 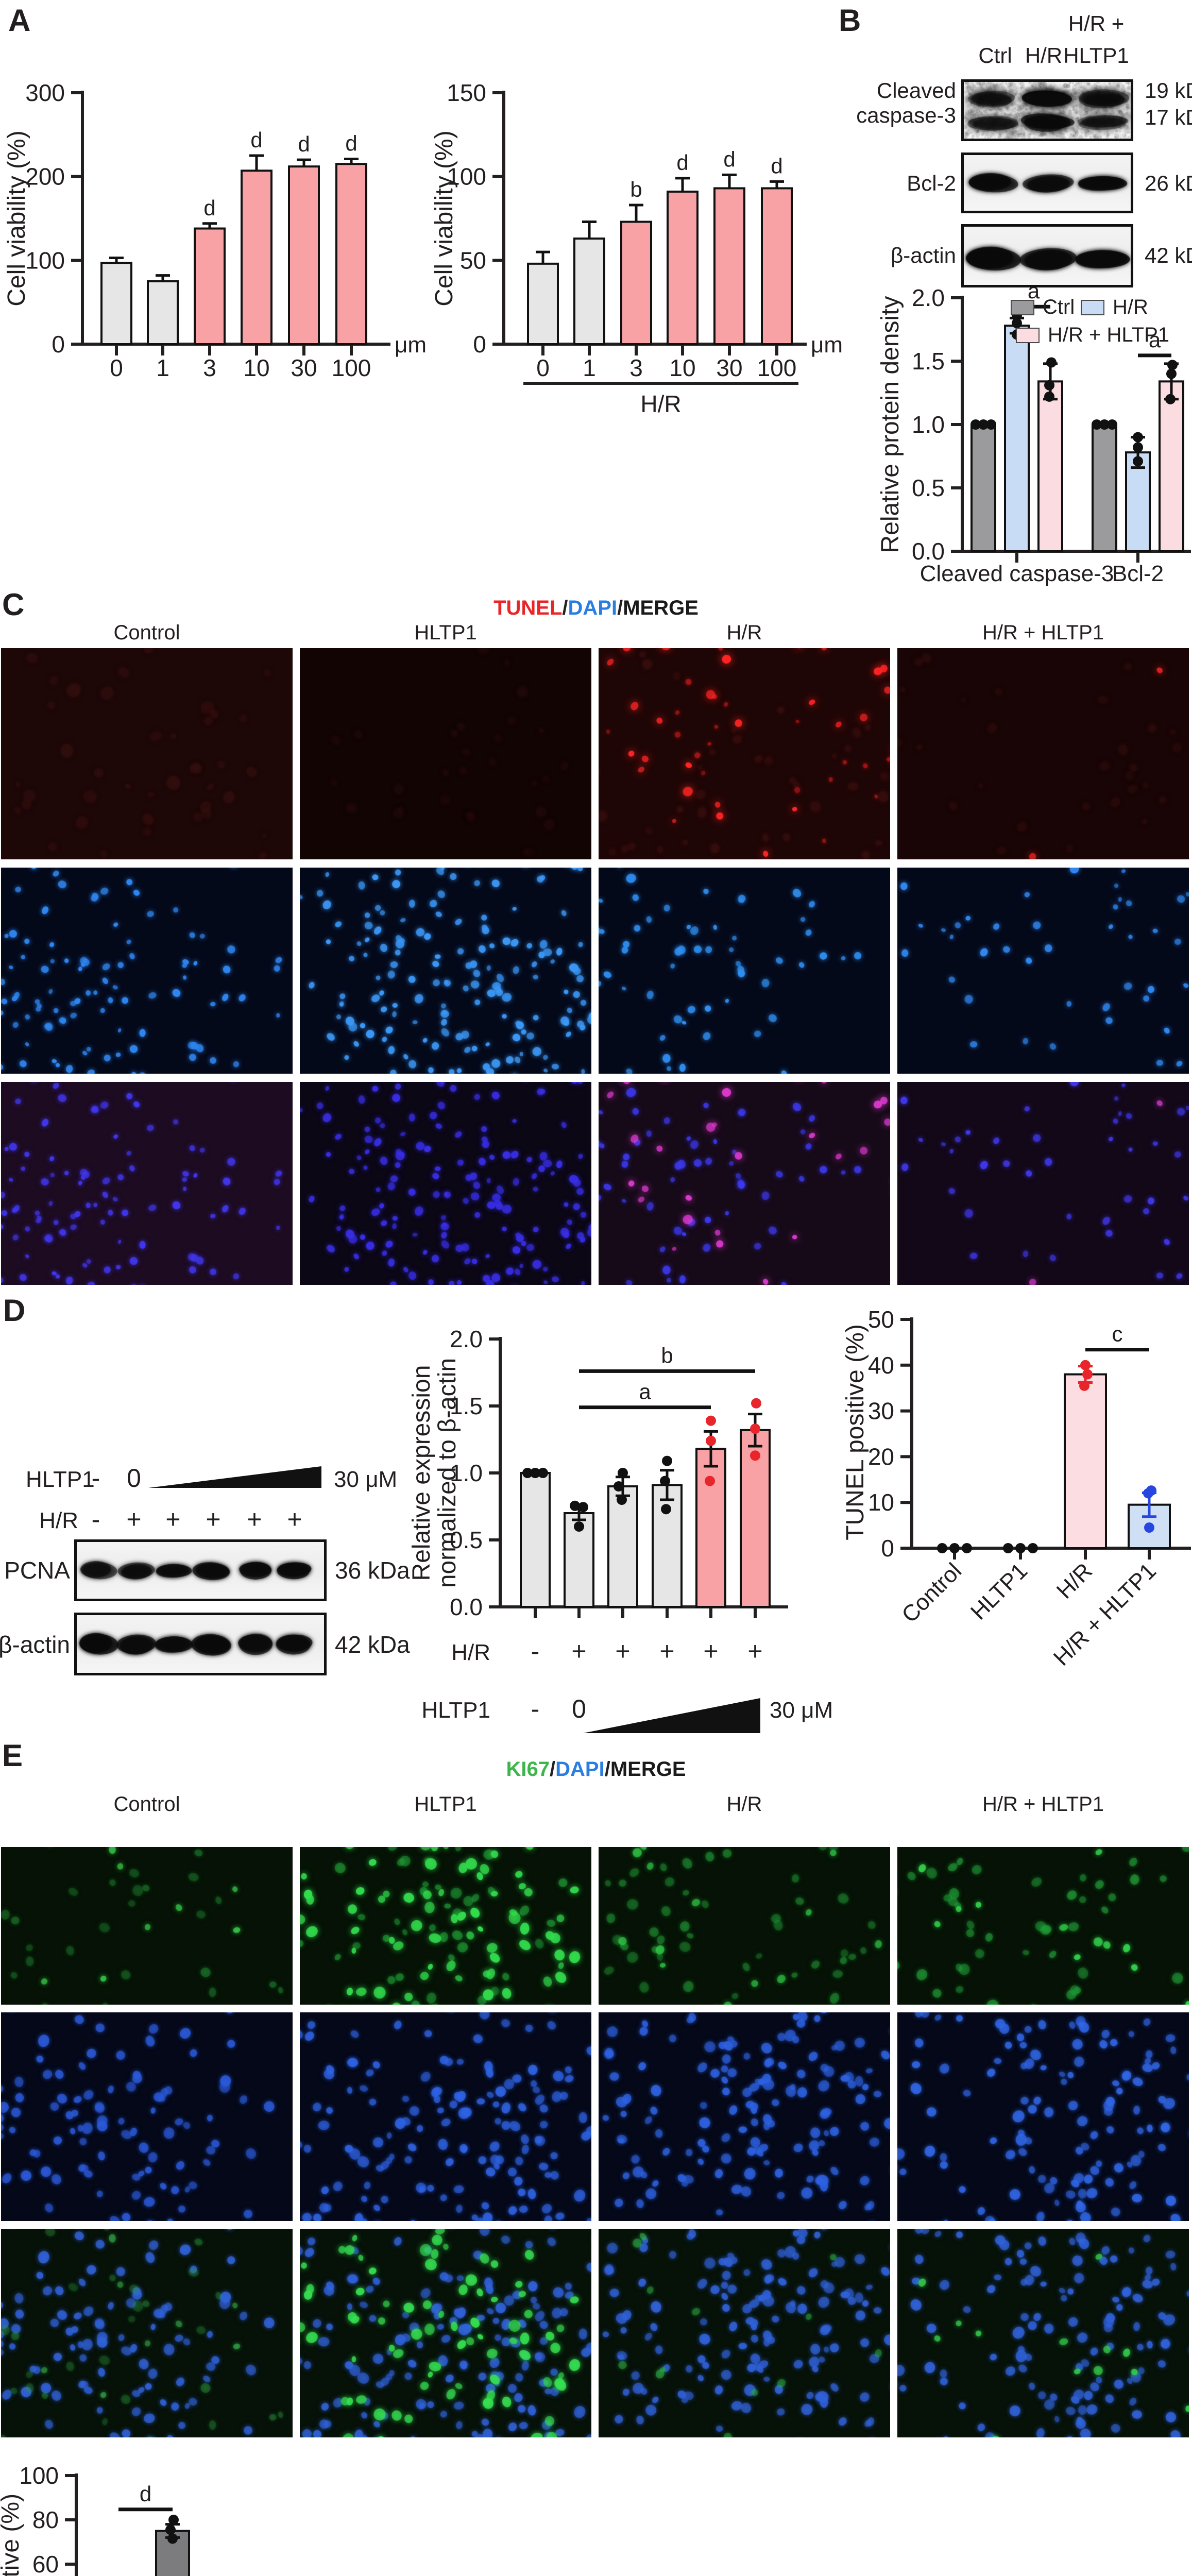 What do you see at coordinates (45, 92) in the screenshot?
I see `y-tick-label: 300` at bounding box center [45, 92].